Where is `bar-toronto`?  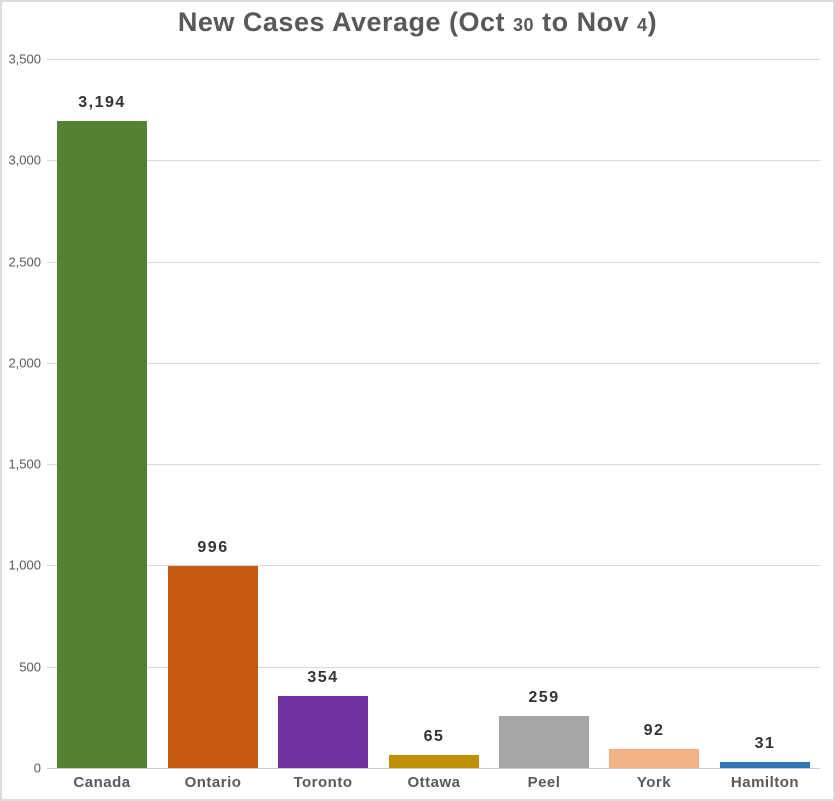
bar-toronto is located at coordinates (323, 732).